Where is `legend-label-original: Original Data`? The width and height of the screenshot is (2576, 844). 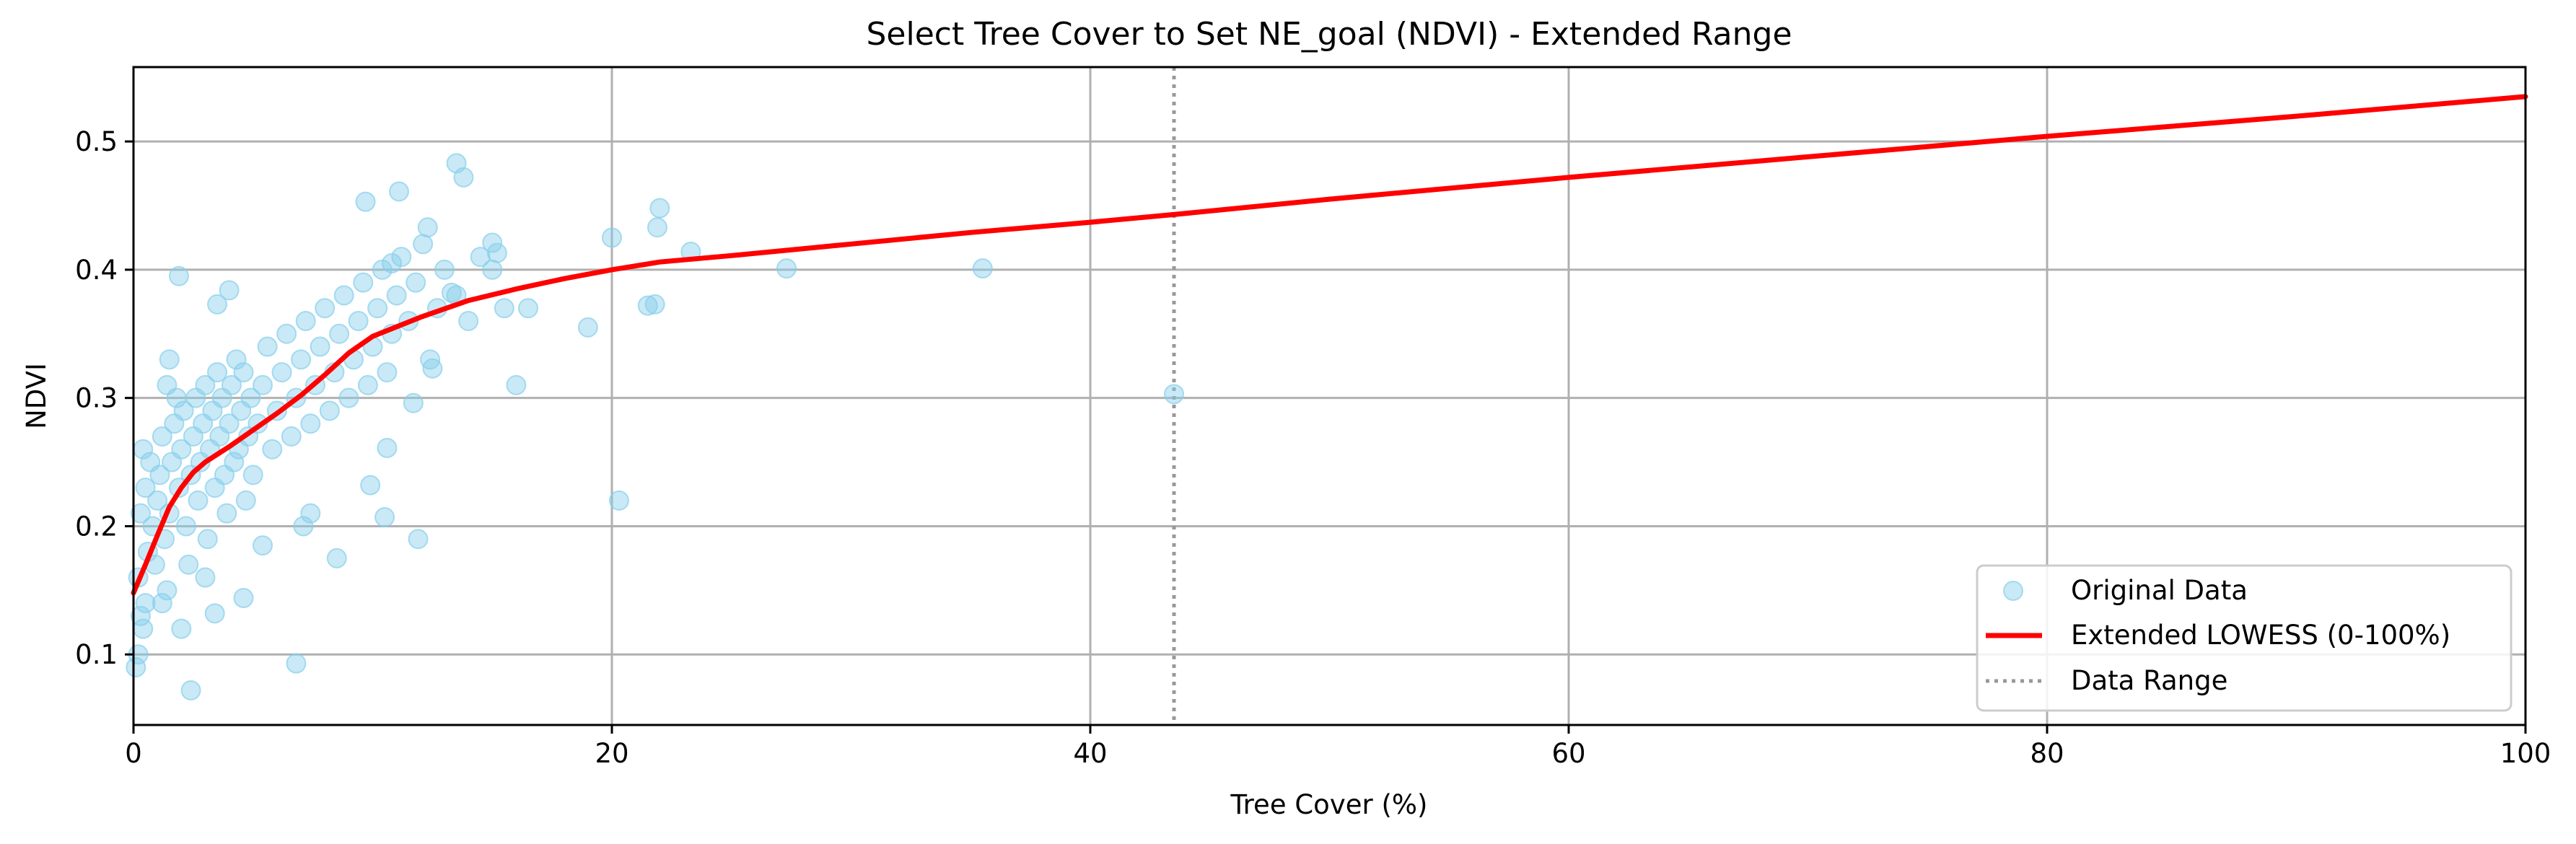 legend-label-original: Original Data is located at coordinates (2159, 590).